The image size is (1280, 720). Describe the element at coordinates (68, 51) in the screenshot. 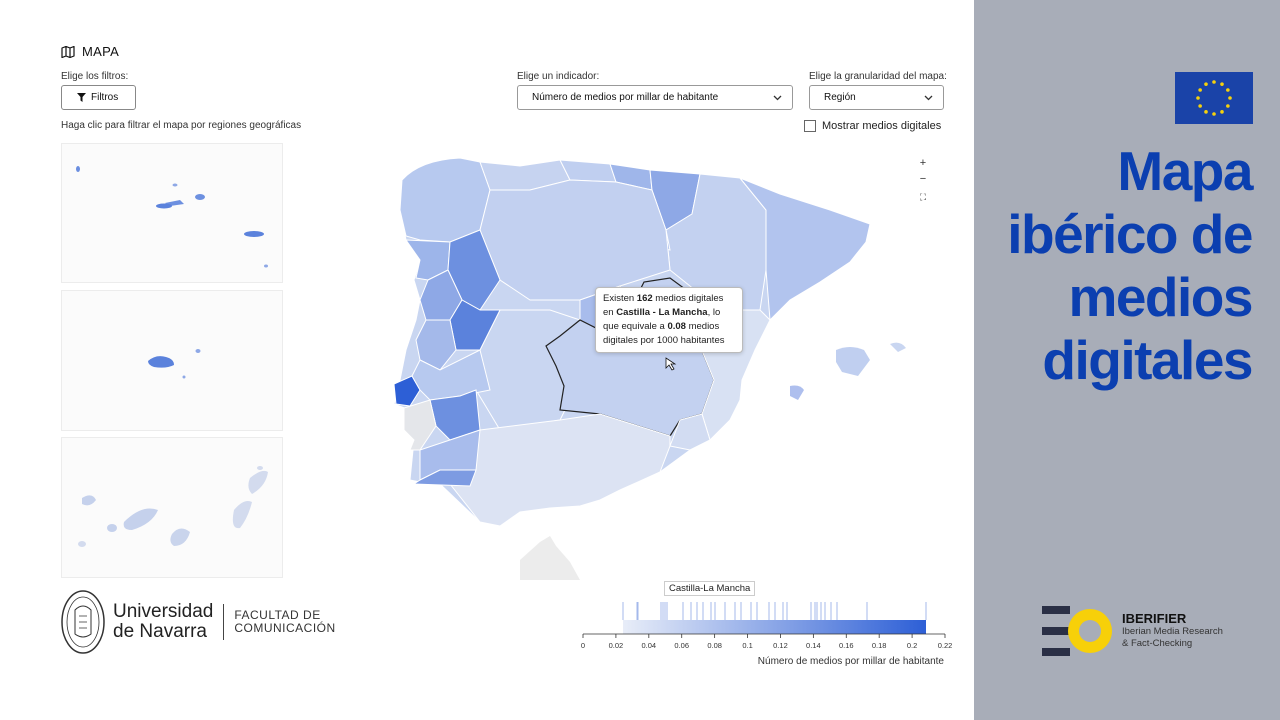

I see `map-icon` at that location.